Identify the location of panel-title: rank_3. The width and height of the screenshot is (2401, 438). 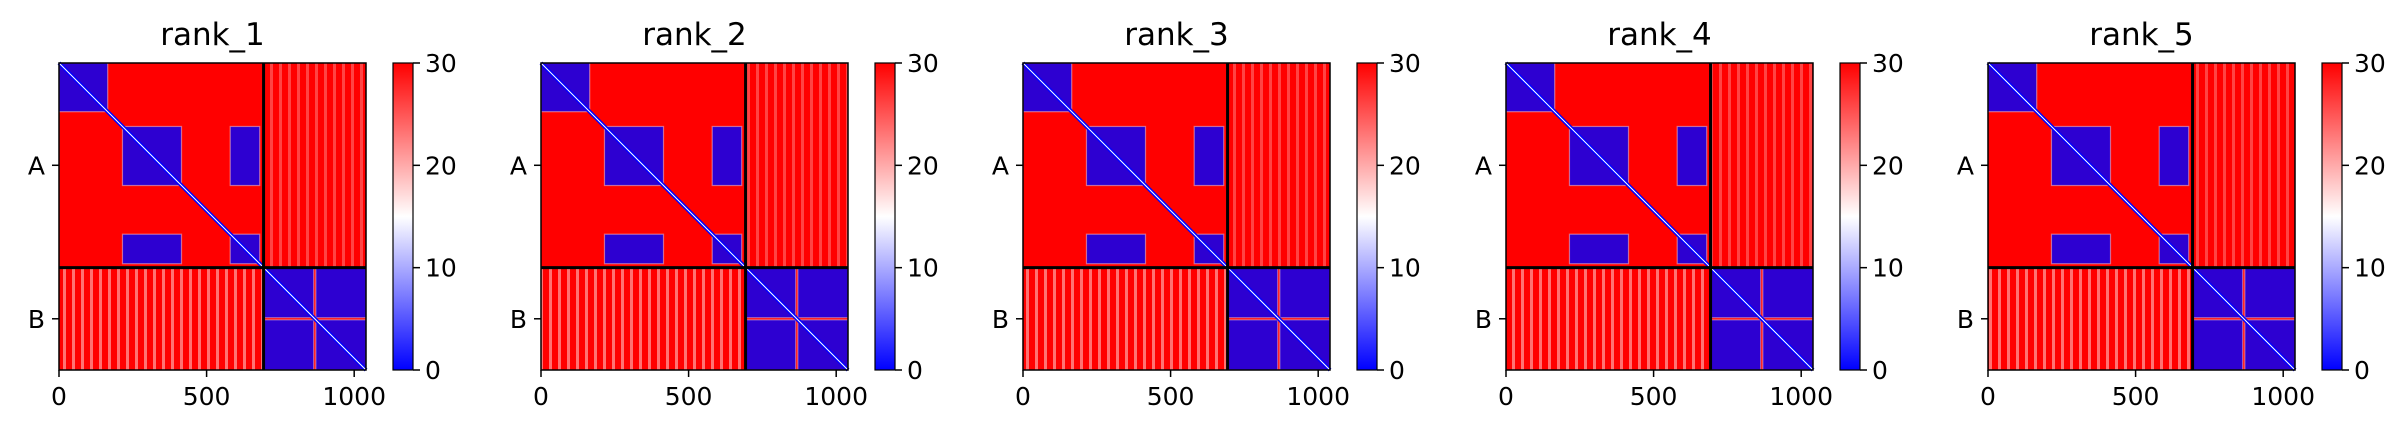
(1176, 35).